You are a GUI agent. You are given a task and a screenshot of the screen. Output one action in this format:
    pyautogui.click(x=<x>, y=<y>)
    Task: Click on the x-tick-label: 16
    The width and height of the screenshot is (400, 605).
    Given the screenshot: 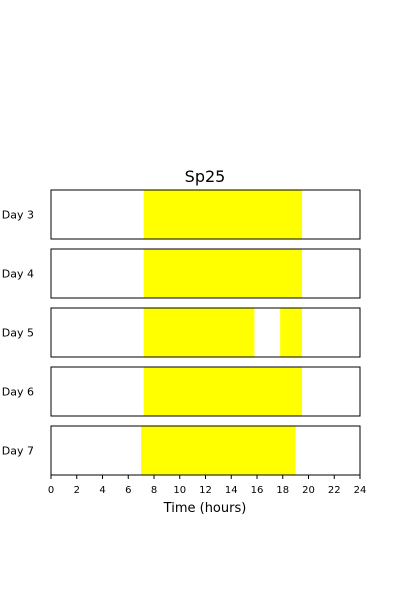 What is the action you would take?
    pyautogui.click(x=257, y=490)
    